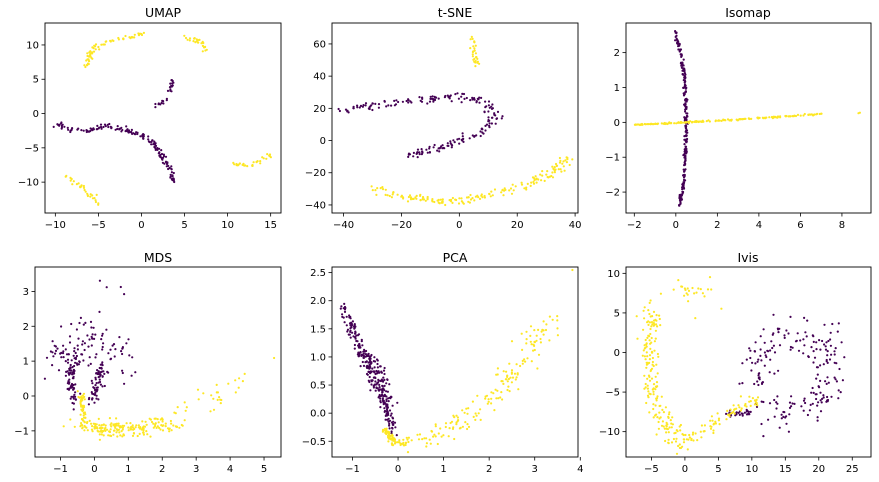  Describe the element at coordinates (676, 225) in the screenshot. I see `x-tick-label: 0` at that location.